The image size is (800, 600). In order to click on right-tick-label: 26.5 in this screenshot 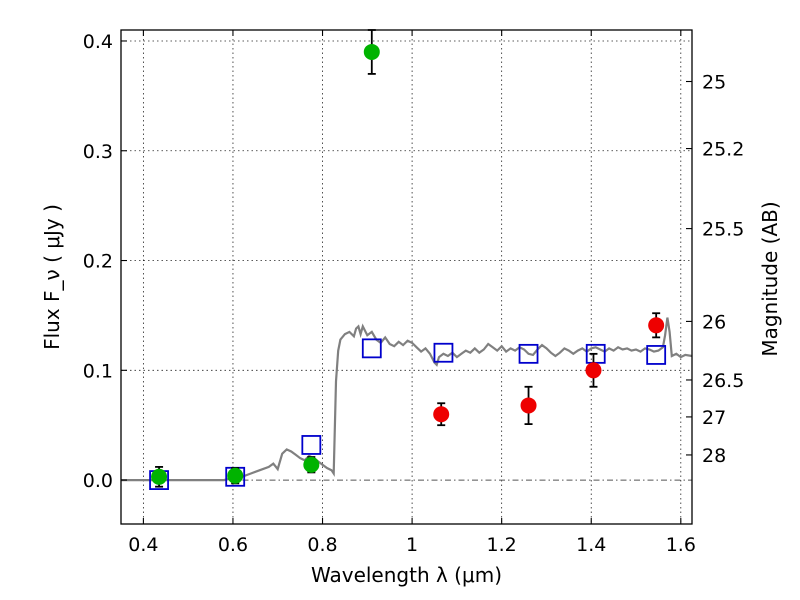, I will do `click(723, 381)`.